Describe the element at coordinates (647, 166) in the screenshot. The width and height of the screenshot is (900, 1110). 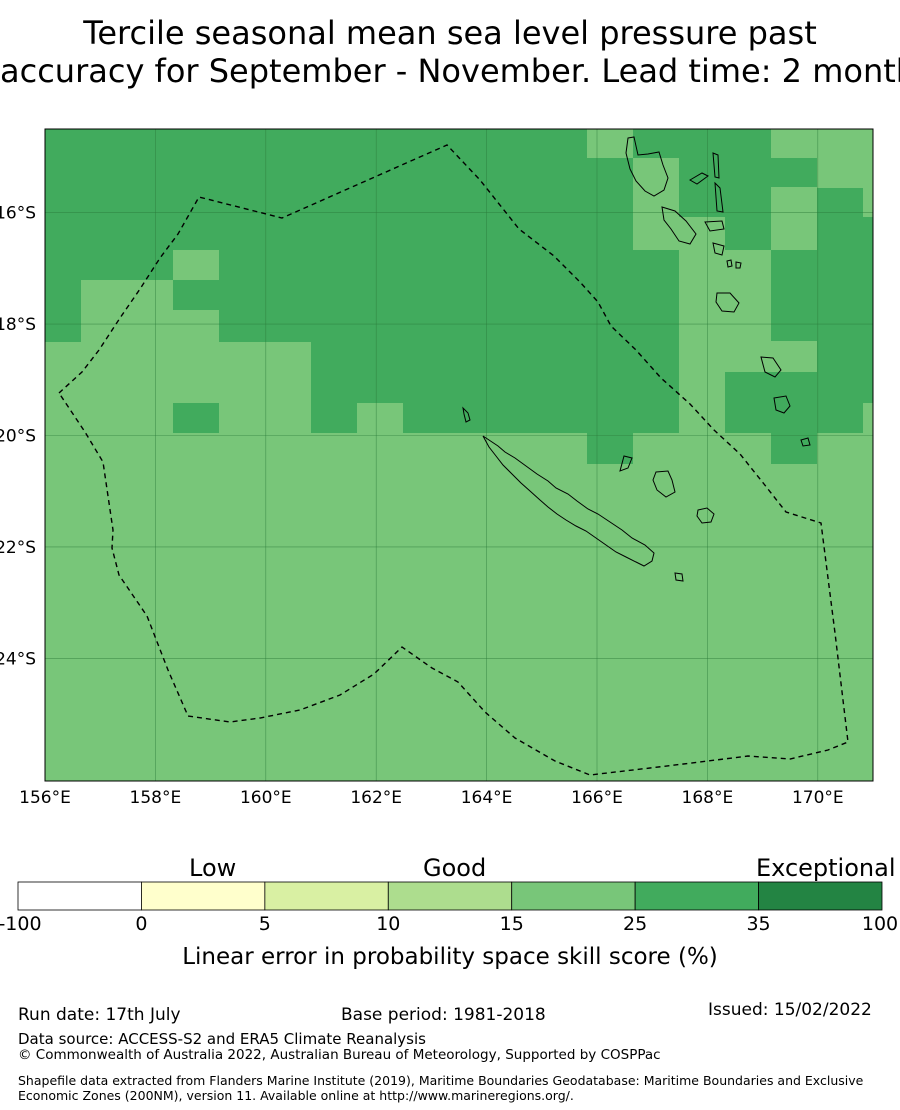
I see `island-espiritu-santo` at that location.